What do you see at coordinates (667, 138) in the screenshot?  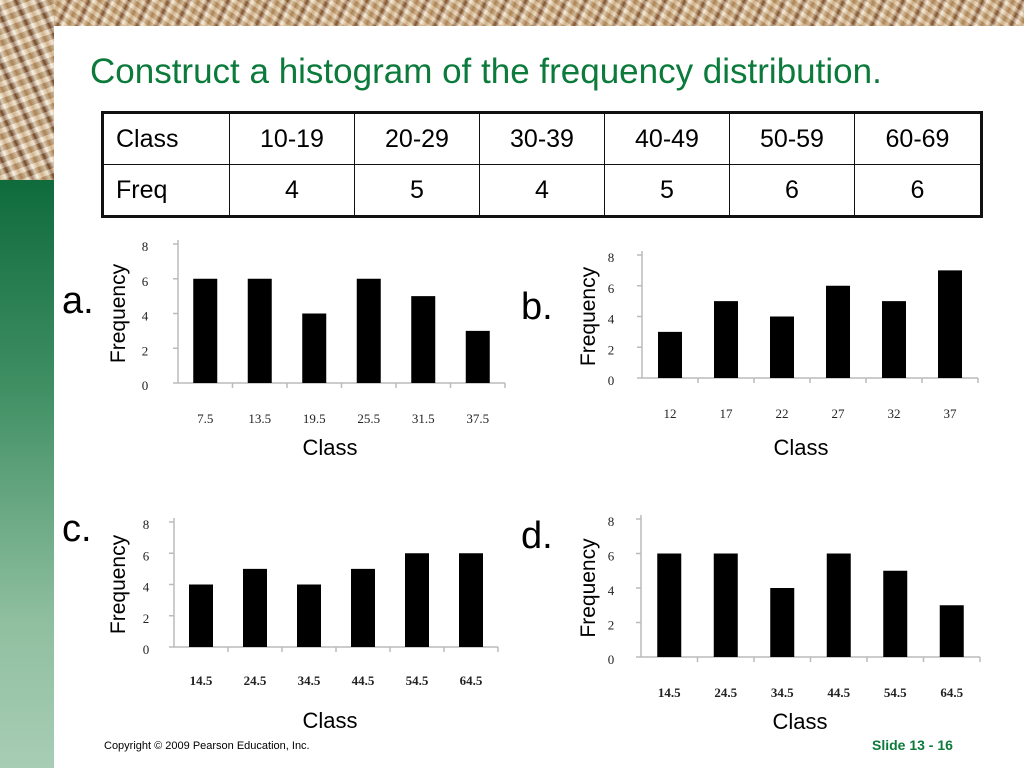 I see `class-cell: 40-49` at bounding box center [667, 138].